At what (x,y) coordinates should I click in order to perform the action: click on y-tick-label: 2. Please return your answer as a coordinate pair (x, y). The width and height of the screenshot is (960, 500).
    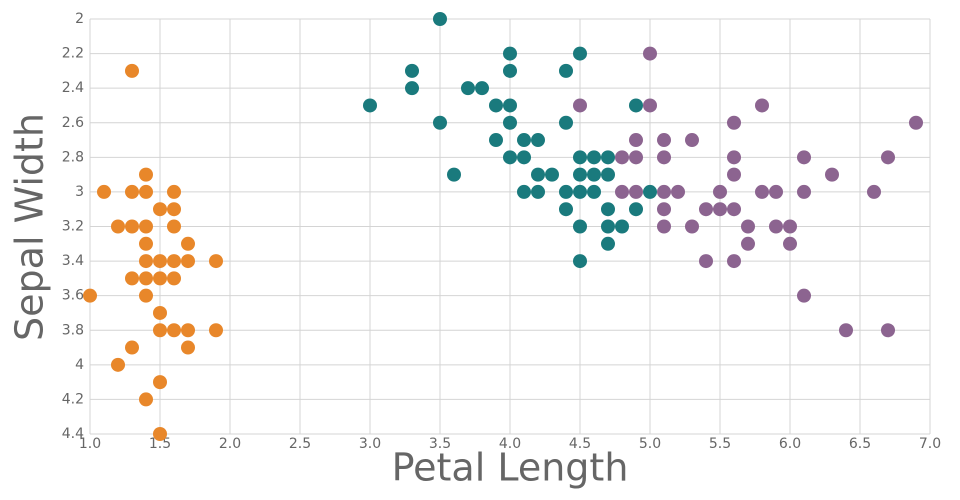
    Looking at the image, I should click on (79, 19).